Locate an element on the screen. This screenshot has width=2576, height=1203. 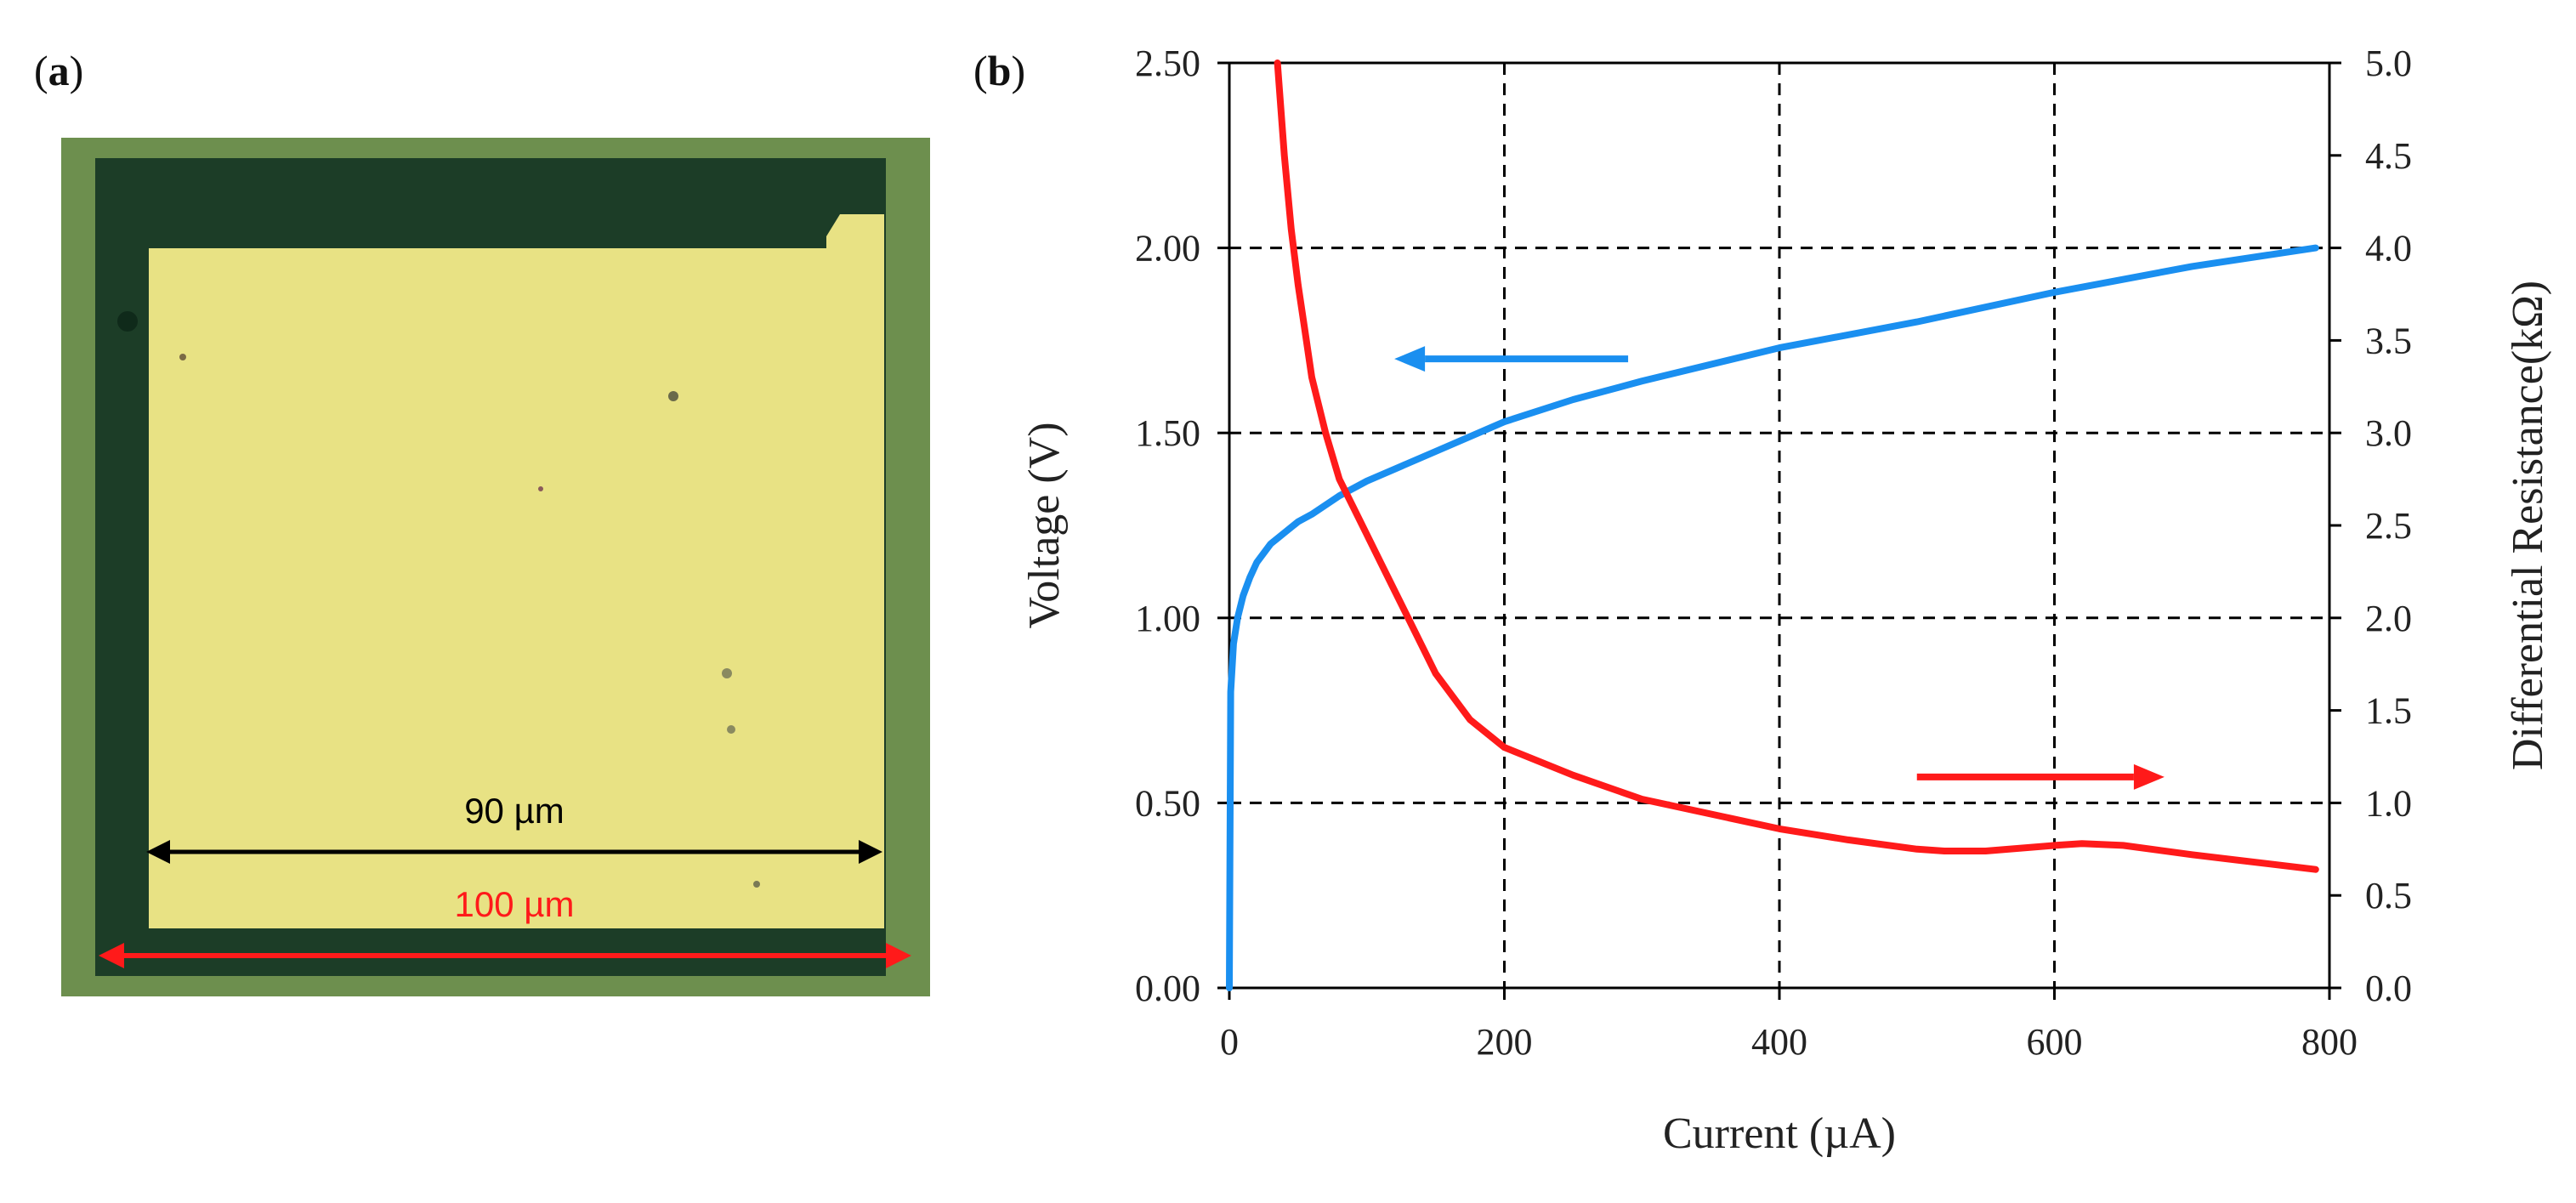
panel-a-label: (a) is located at coordinates (59, 70).